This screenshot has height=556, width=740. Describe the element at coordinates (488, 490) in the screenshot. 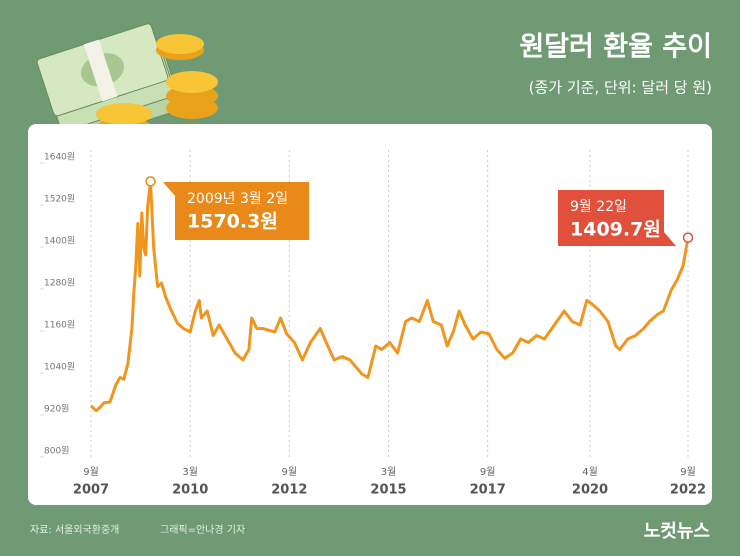

I see `x-tick-year: 2017` at that location.